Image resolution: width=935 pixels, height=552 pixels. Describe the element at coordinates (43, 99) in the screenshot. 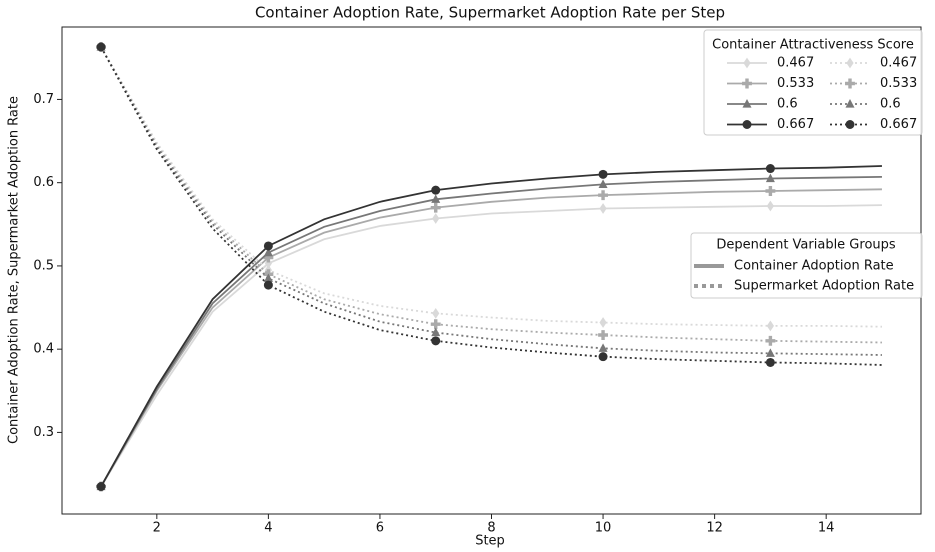

I see `y-tick-label: 0.7` at that location.